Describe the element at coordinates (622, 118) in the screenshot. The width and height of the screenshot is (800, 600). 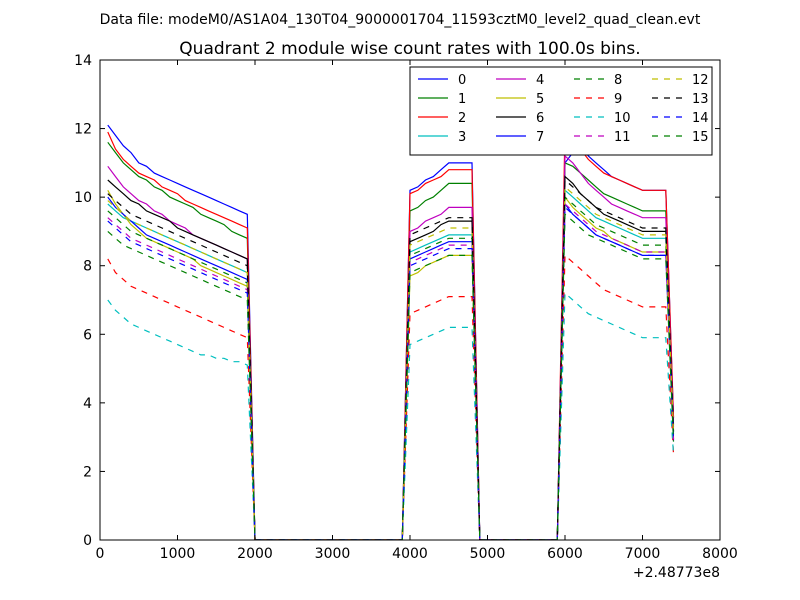
I see `legend-label-10: 10` at that location.